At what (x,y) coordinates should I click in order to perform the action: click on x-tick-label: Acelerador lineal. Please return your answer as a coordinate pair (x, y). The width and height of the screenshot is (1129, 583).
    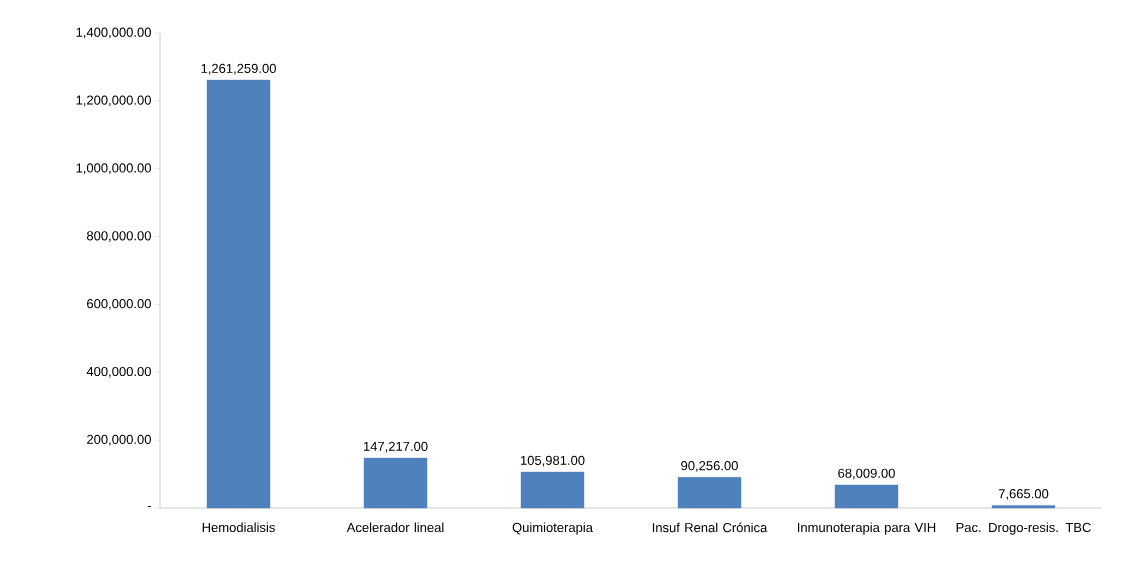
    Looking at the image, I should click on (395, 527).